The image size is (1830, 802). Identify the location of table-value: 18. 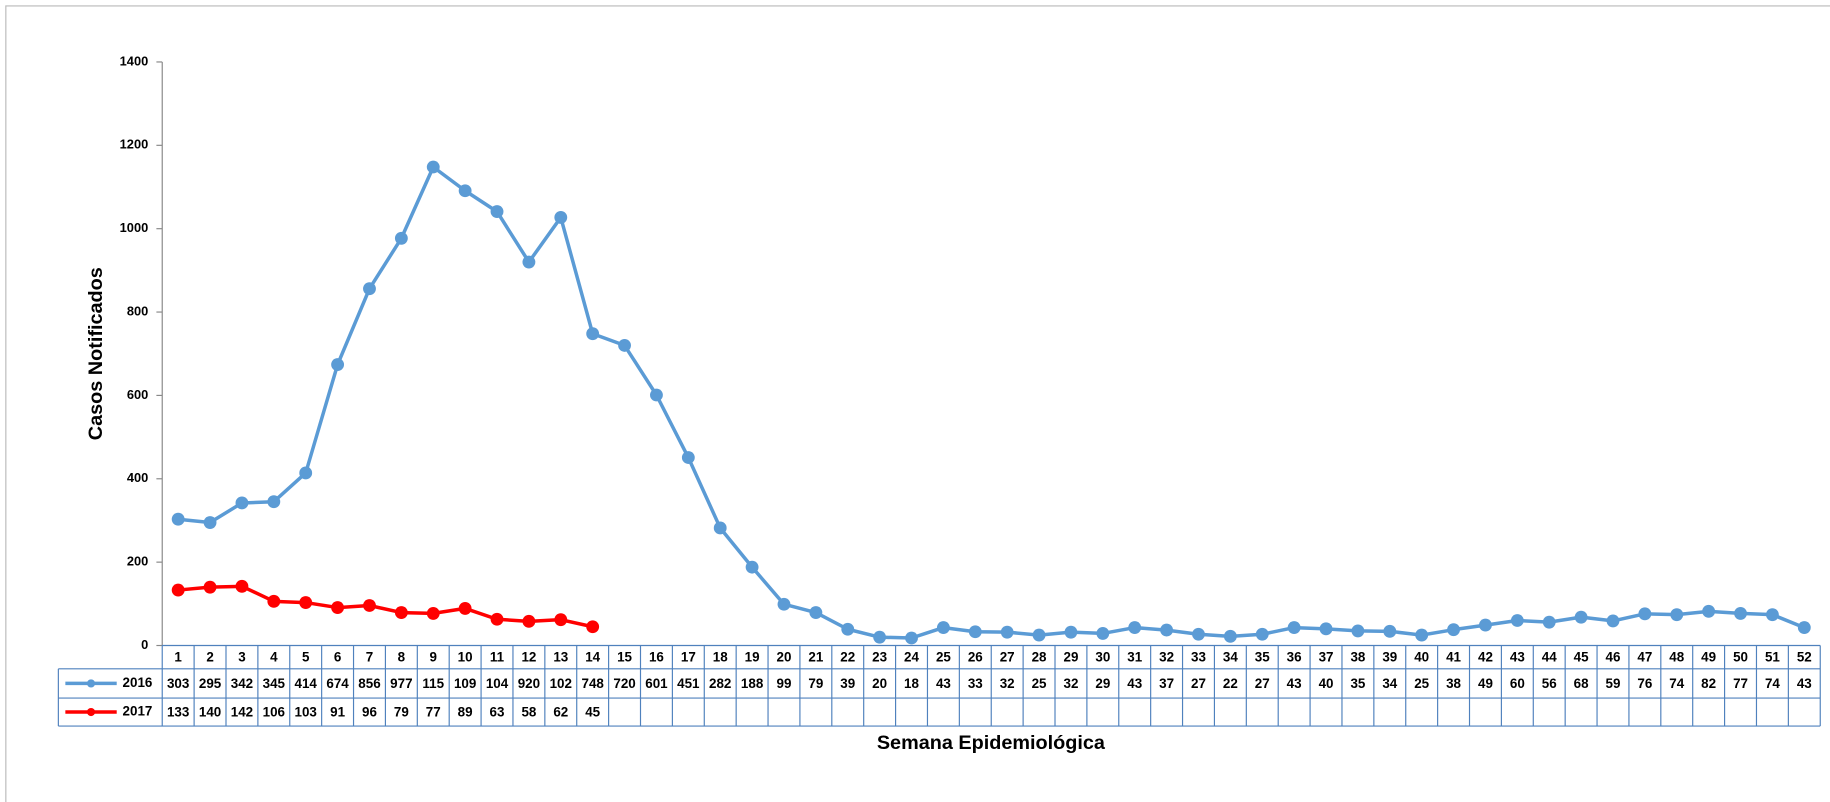
(911, 683).